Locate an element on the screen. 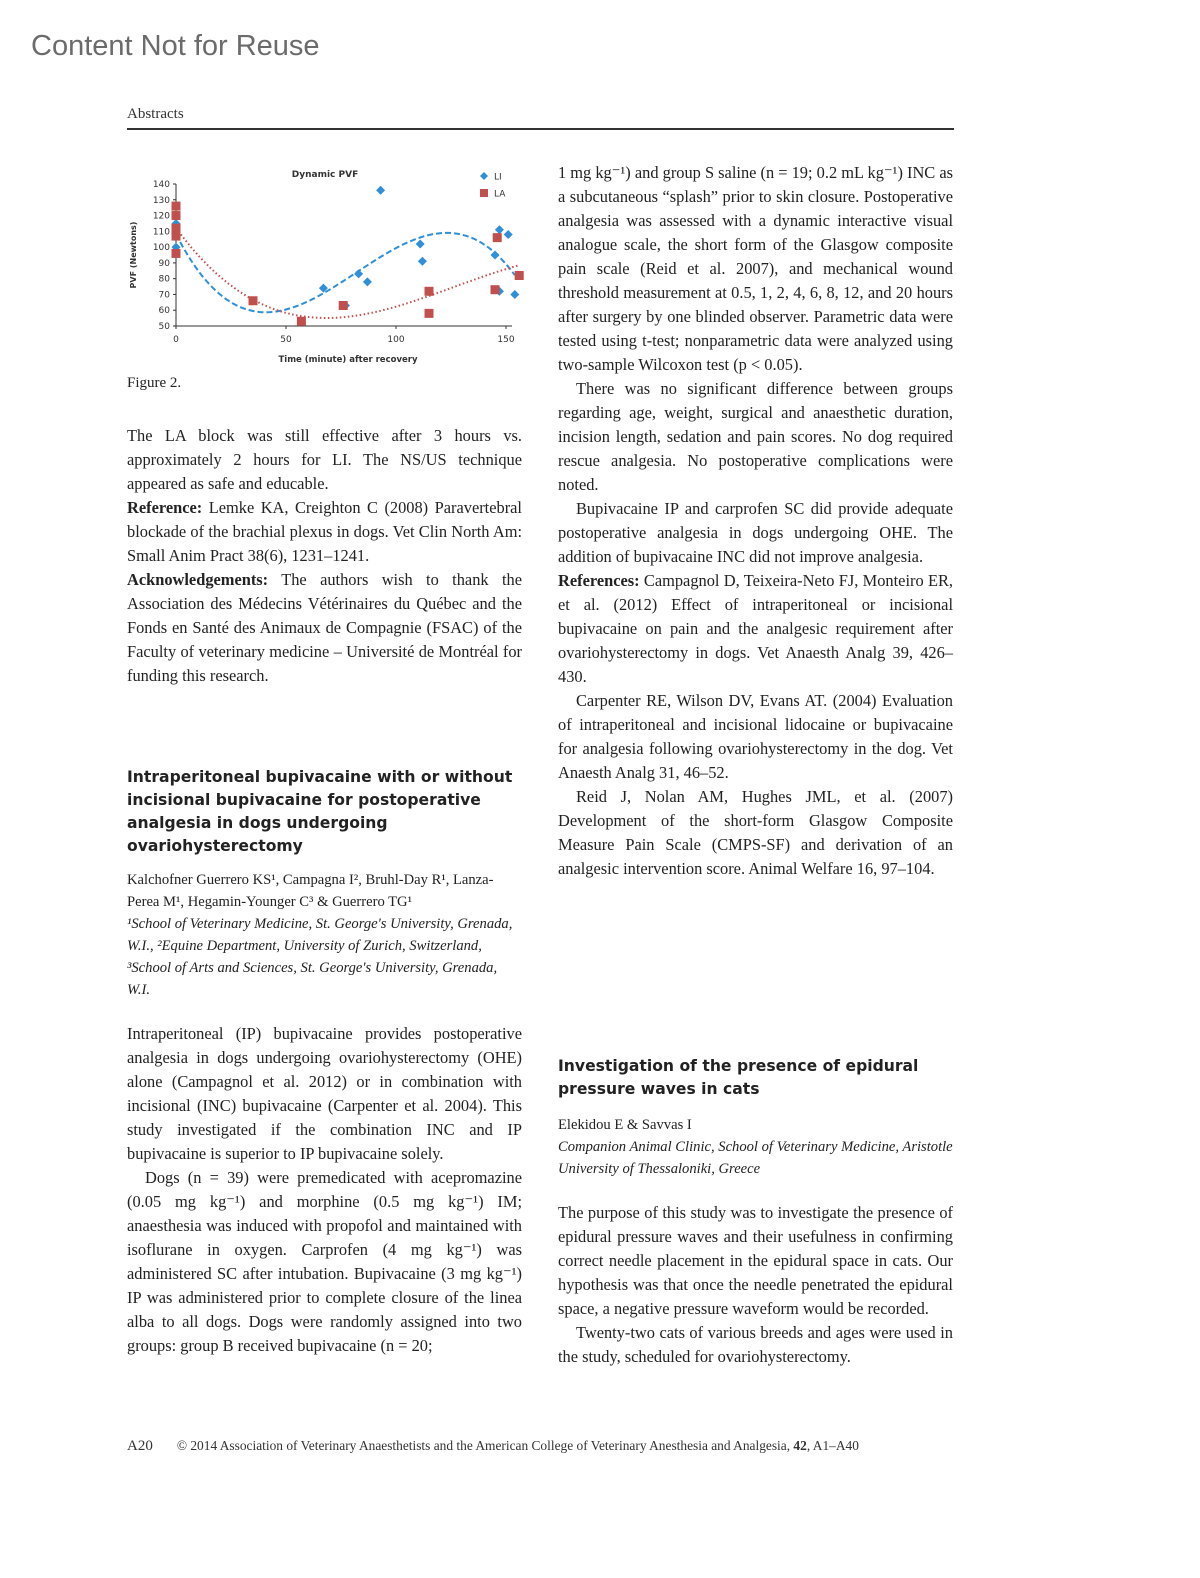 Image resolution: width=1200 pixels, height=1578 pixels. running-head: Abstracts is located at coordinates (155, 114).